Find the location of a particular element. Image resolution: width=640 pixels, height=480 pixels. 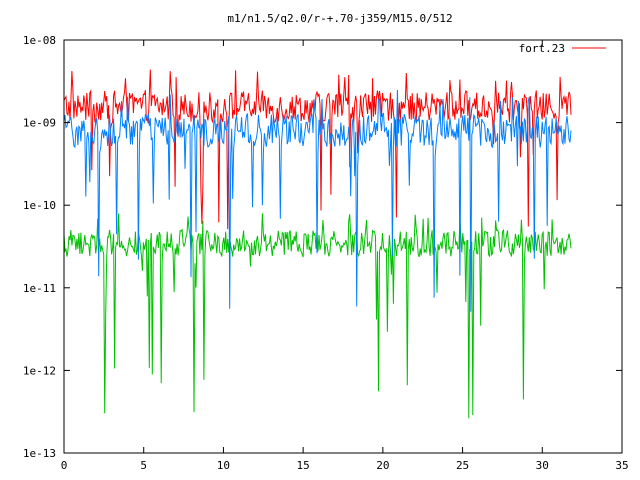

x-tick-label: 5 is located at coordinates (143, 465).